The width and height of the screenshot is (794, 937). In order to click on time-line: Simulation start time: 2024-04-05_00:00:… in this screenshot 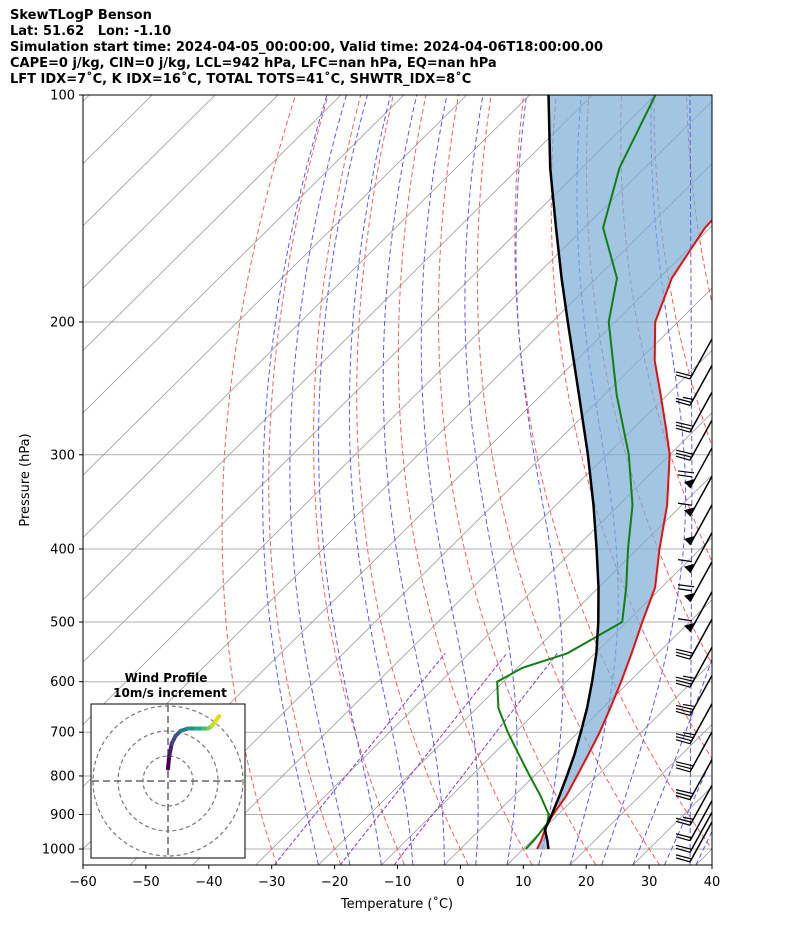, I will do `click(306, 47)`.